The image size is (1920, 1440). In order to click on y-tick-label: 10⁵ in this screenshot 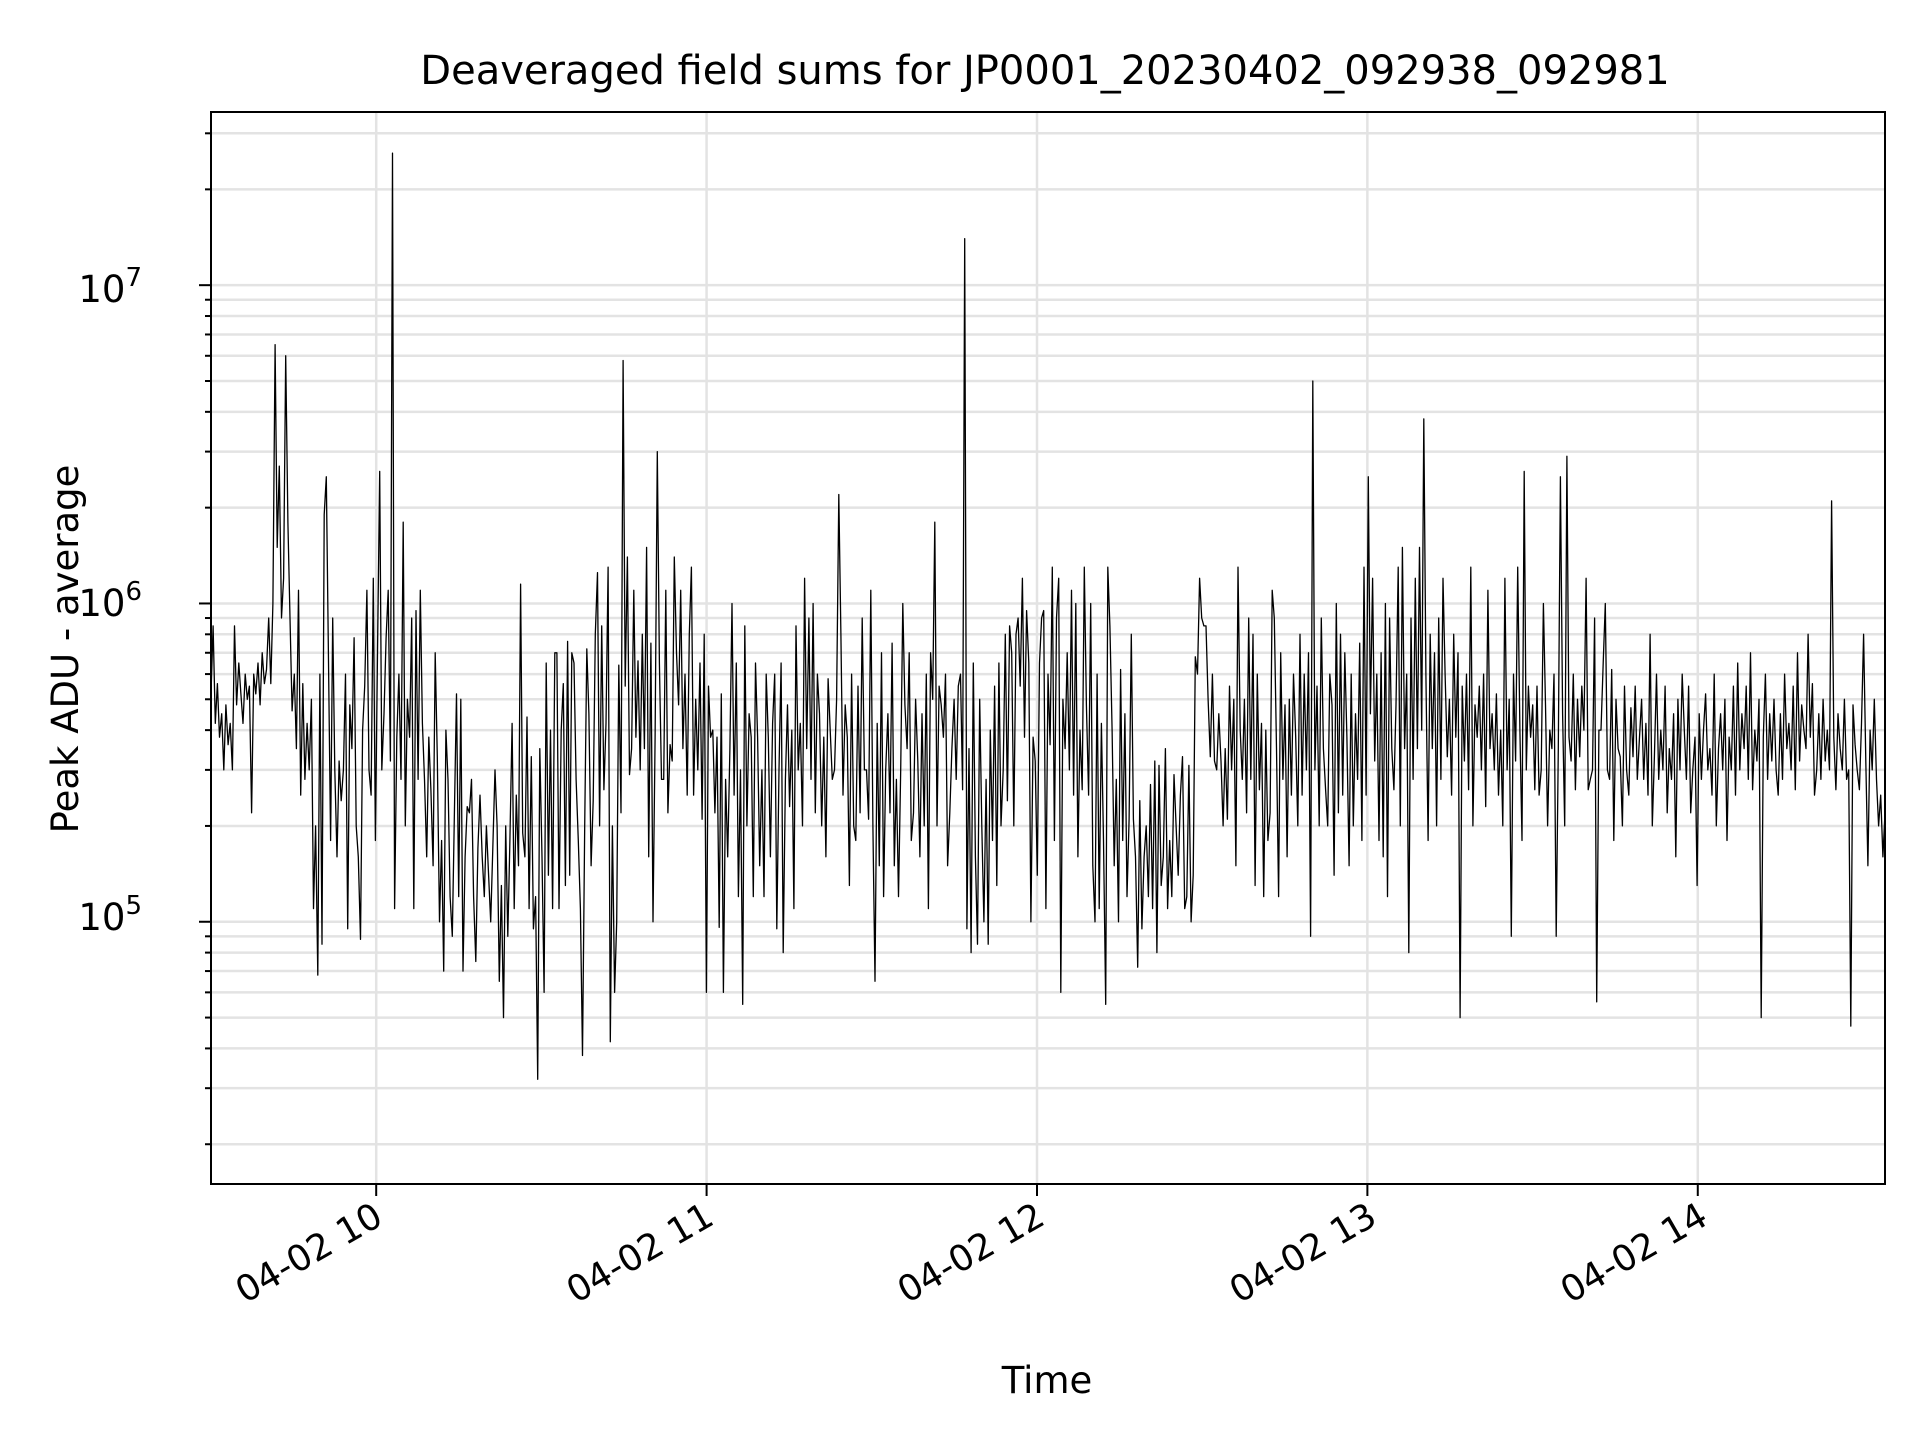, I will do `click(110, 915)`.